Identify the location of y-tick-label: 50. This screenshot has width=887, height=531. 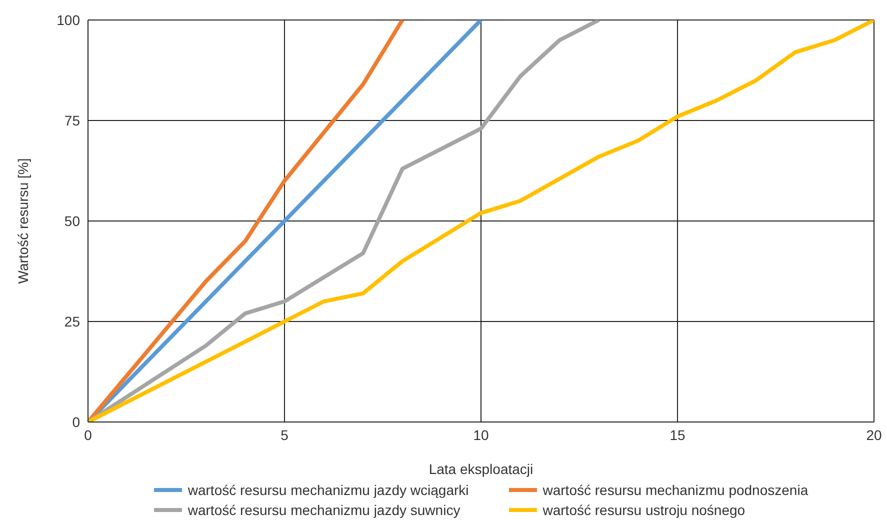
(72, 220).